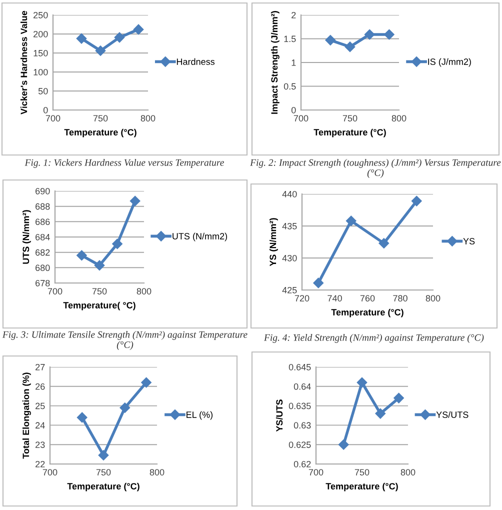 This screenshot has width=502, height=510. What do you see at coordinates (279, 416) in the screenshot?
I see `y-axis-title: YS/UTS` at bounding box center [279, 416].